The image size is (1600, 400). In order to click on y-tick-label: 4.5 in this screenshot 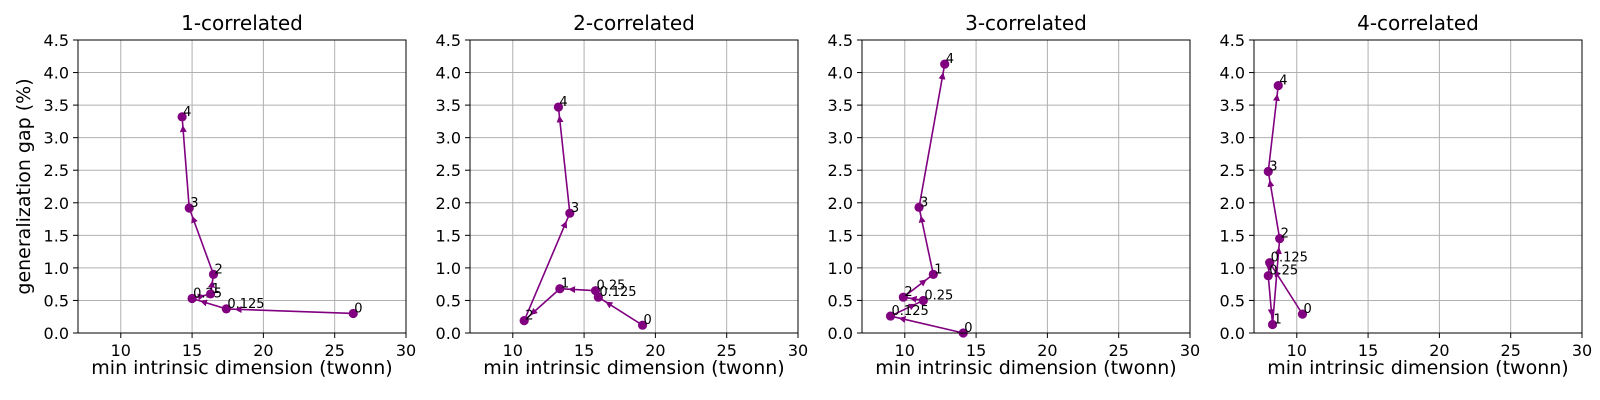, I will do `click(840, 40)`.